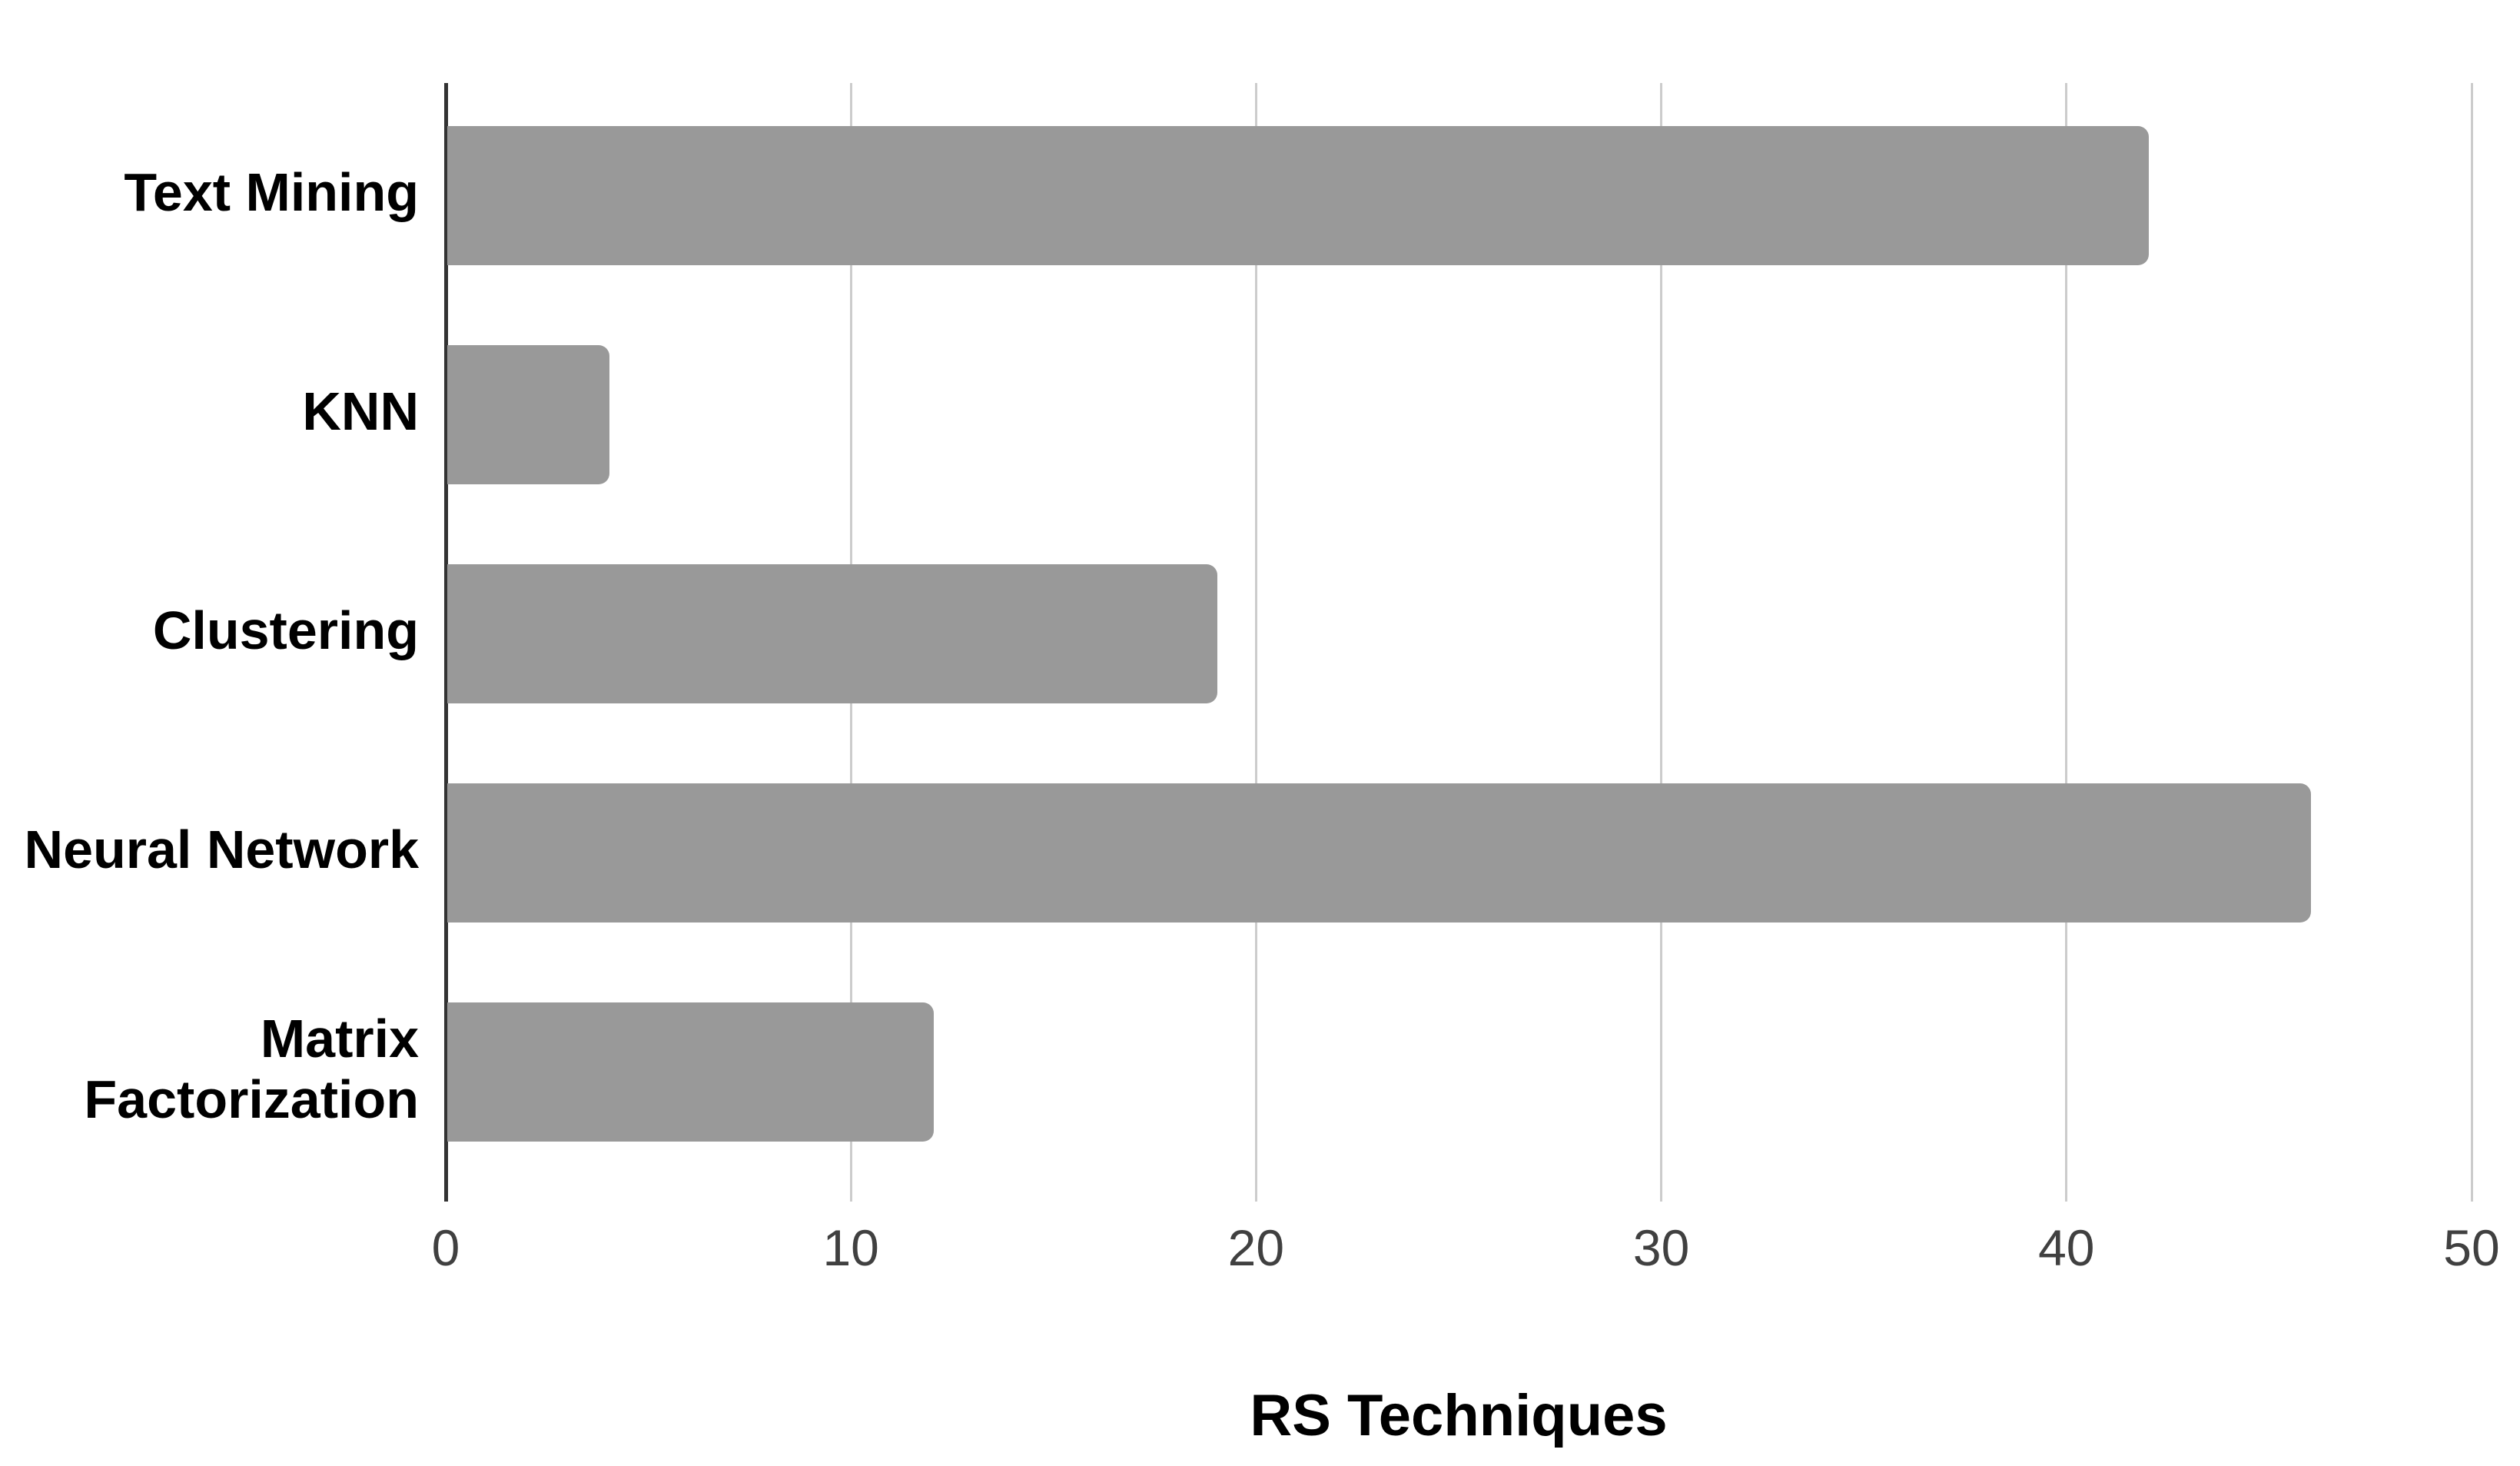  Describe the element at coordinates (1256, 1247) in the screenshot. I see `x-tick-label-20: 20` at that location.